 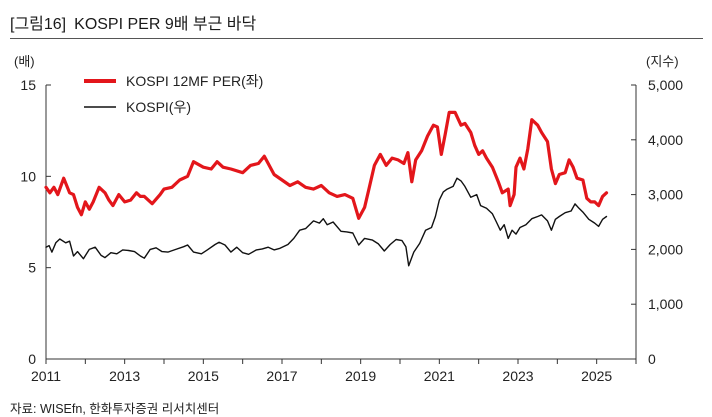 What do you see at coordinates (596, 376) in the screenshot?
I see `x-tick-label: 2025` at bounding box center [596, 376].